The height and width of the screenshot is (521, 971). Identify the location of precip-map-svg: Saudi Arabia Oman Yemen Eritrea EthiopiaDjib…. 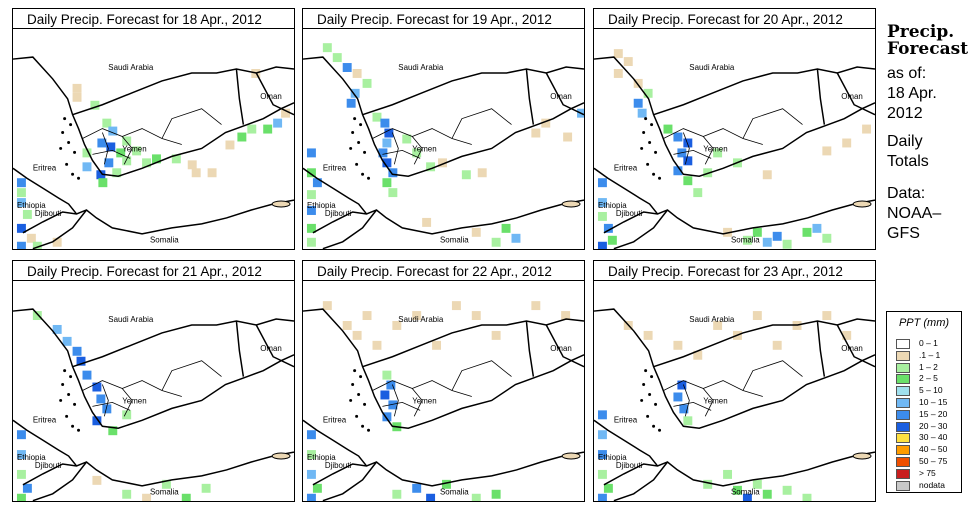
(443, 401).